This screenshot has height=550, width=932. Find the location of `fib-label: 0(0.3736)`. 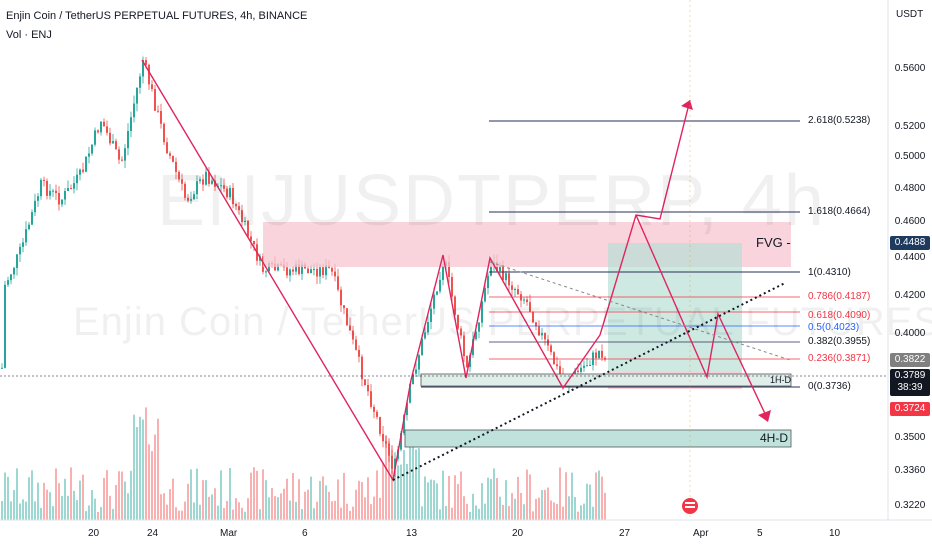

fib-label: 0(0.3736) is located at coordinates (829, 386).